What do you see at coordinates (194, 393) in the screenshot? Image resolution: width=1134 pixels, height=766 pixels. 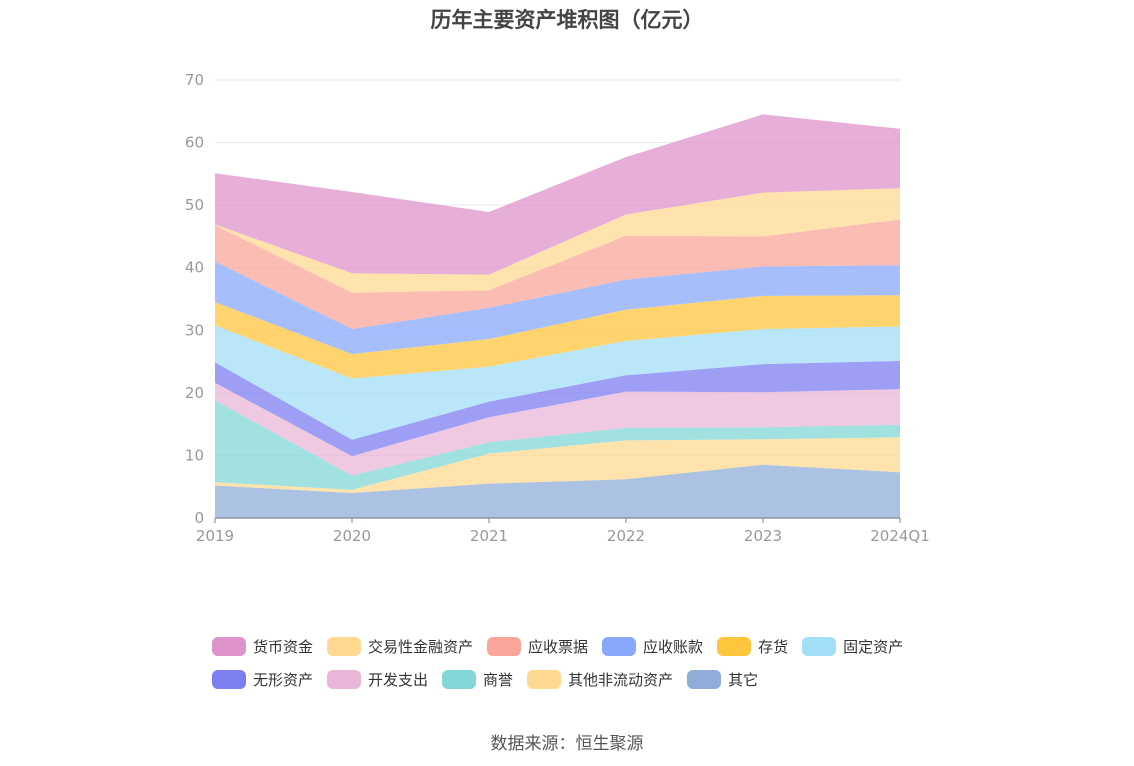 I see `y-tick-label: 20` at bounding box center [194, 393].